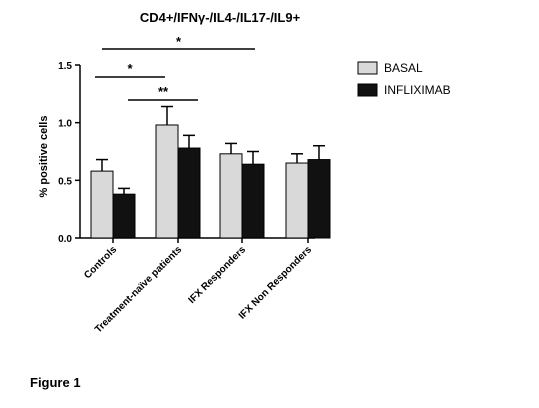 This screenshot has width=539, height=408. Describe the element at coordinates (55, 382) in the screenshot. I see `figure-caption: Figure 1` at that location.